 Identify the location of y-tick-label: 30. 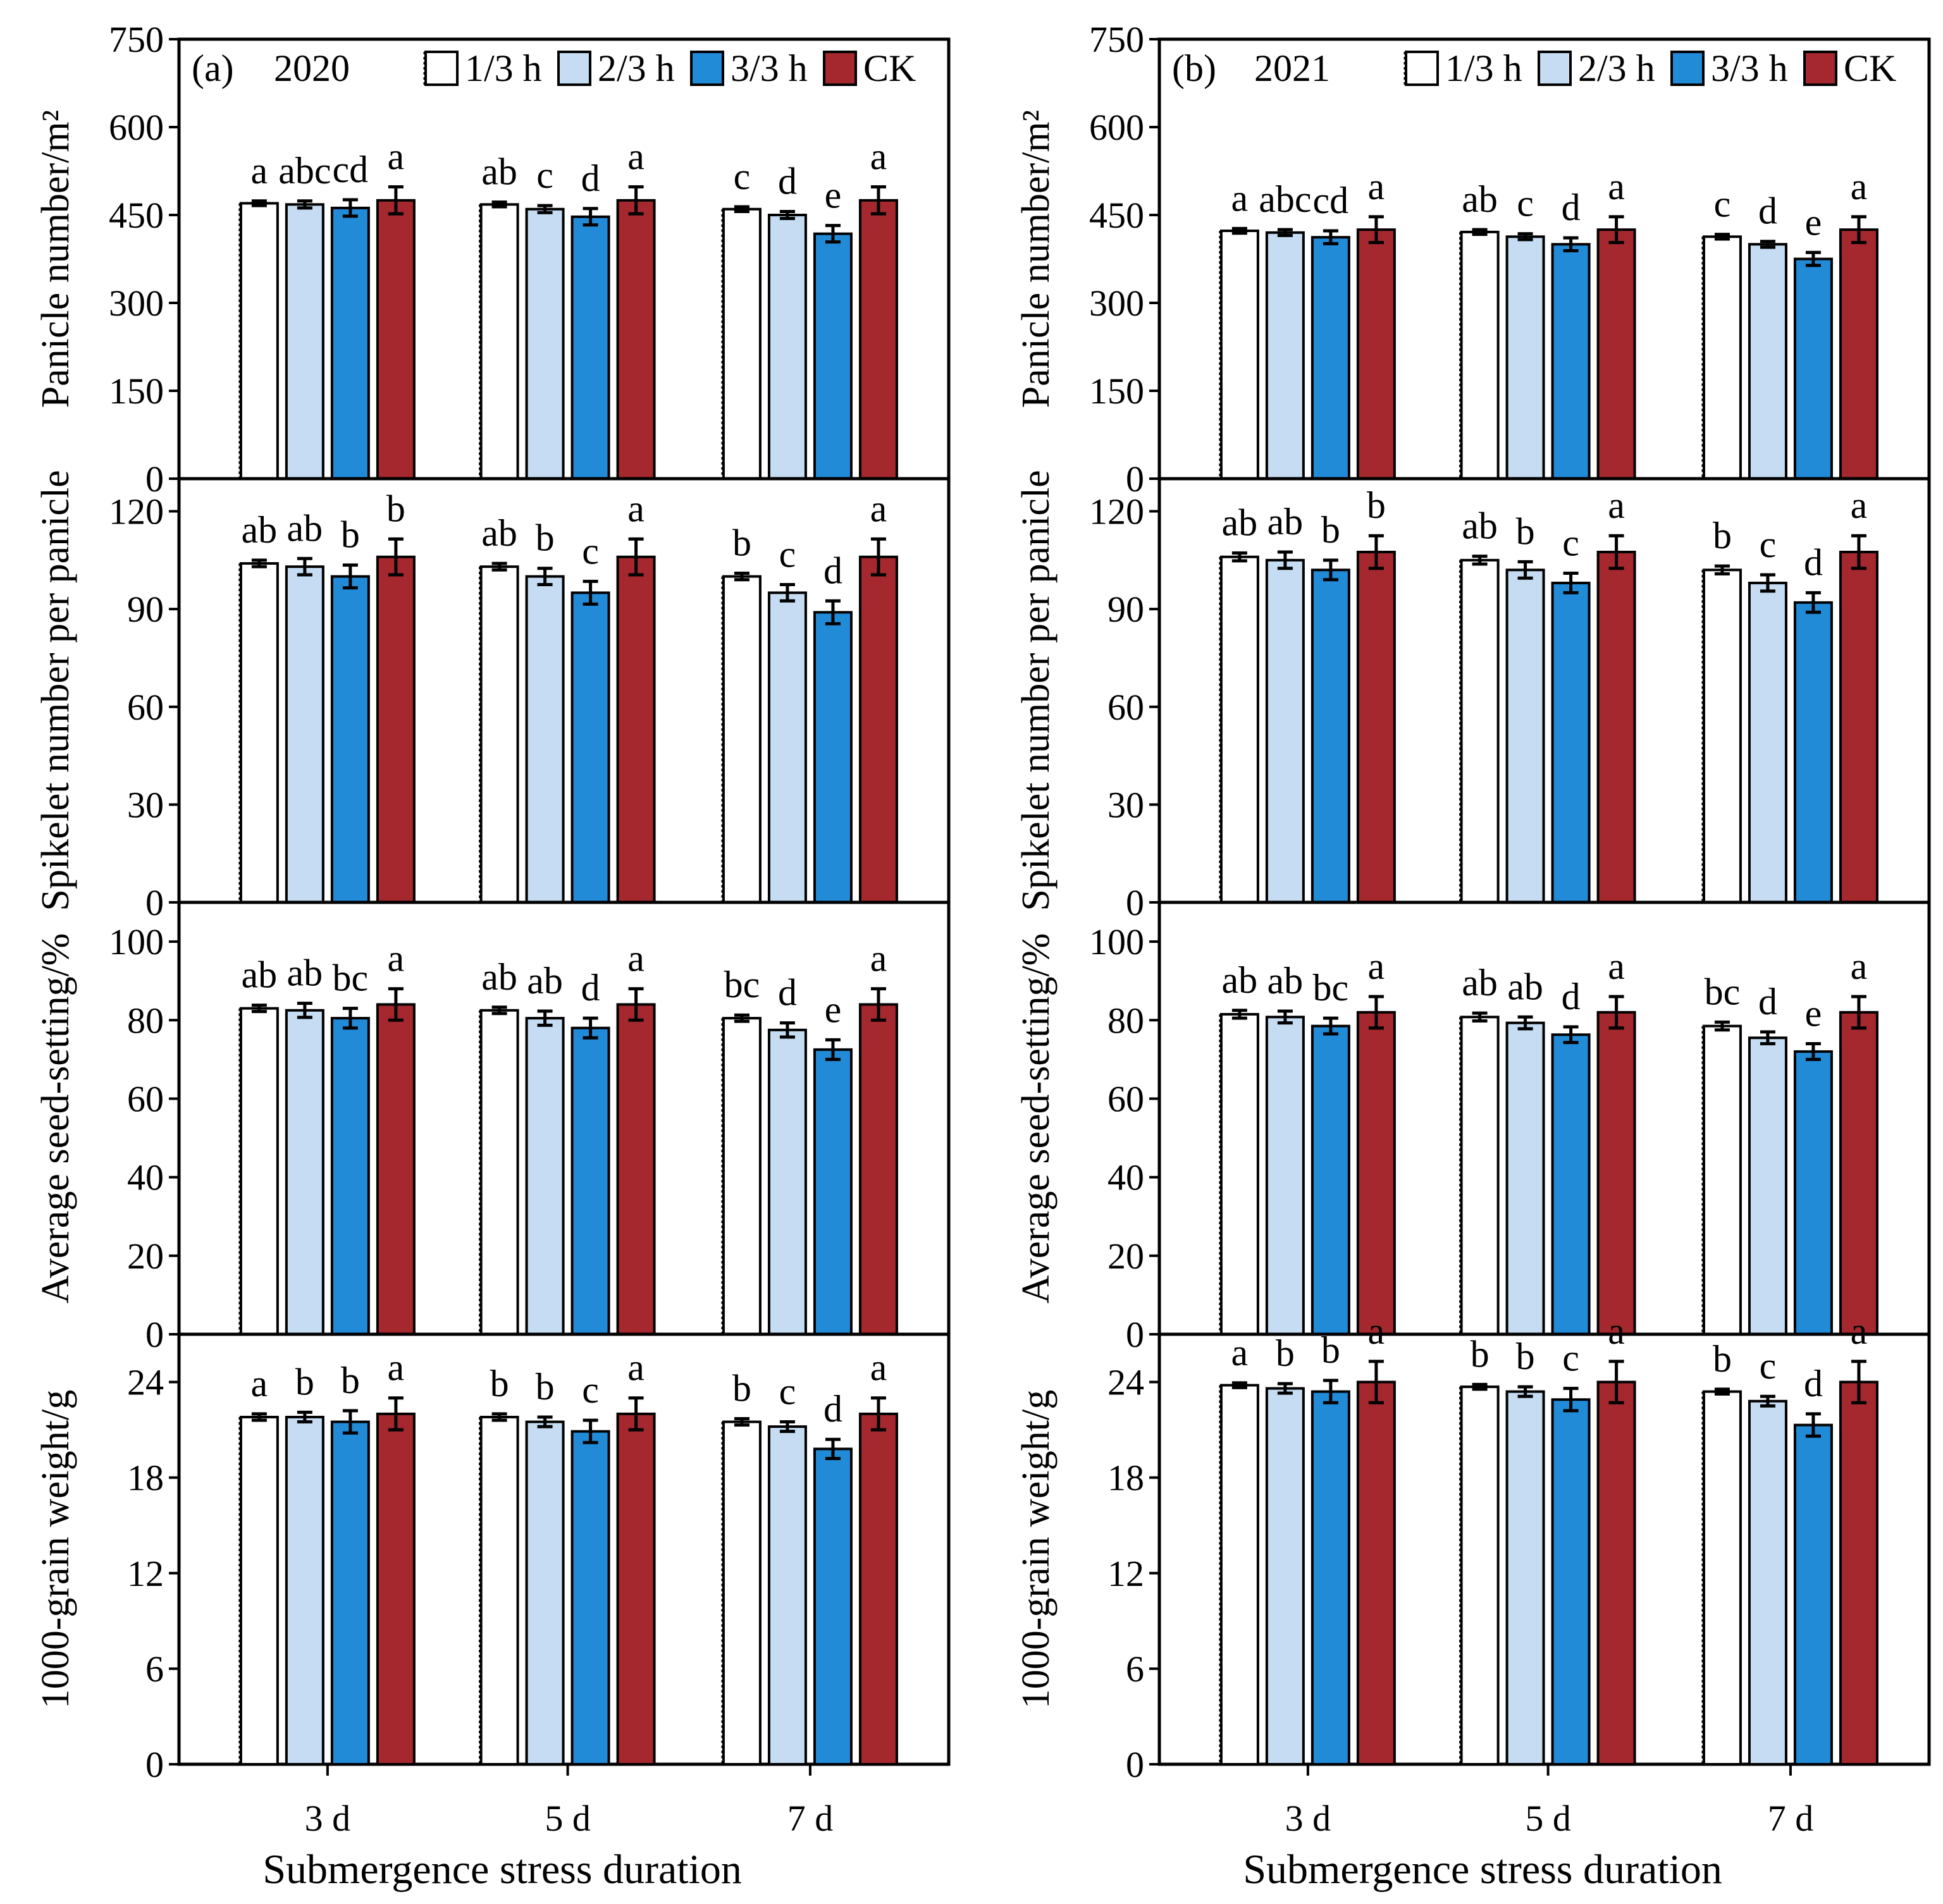
(145, 804).